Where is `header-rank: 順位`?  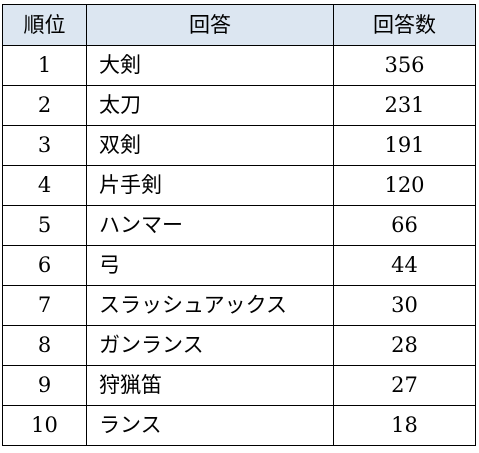
header-rank: 順位 is located at coordinates (44, 25).